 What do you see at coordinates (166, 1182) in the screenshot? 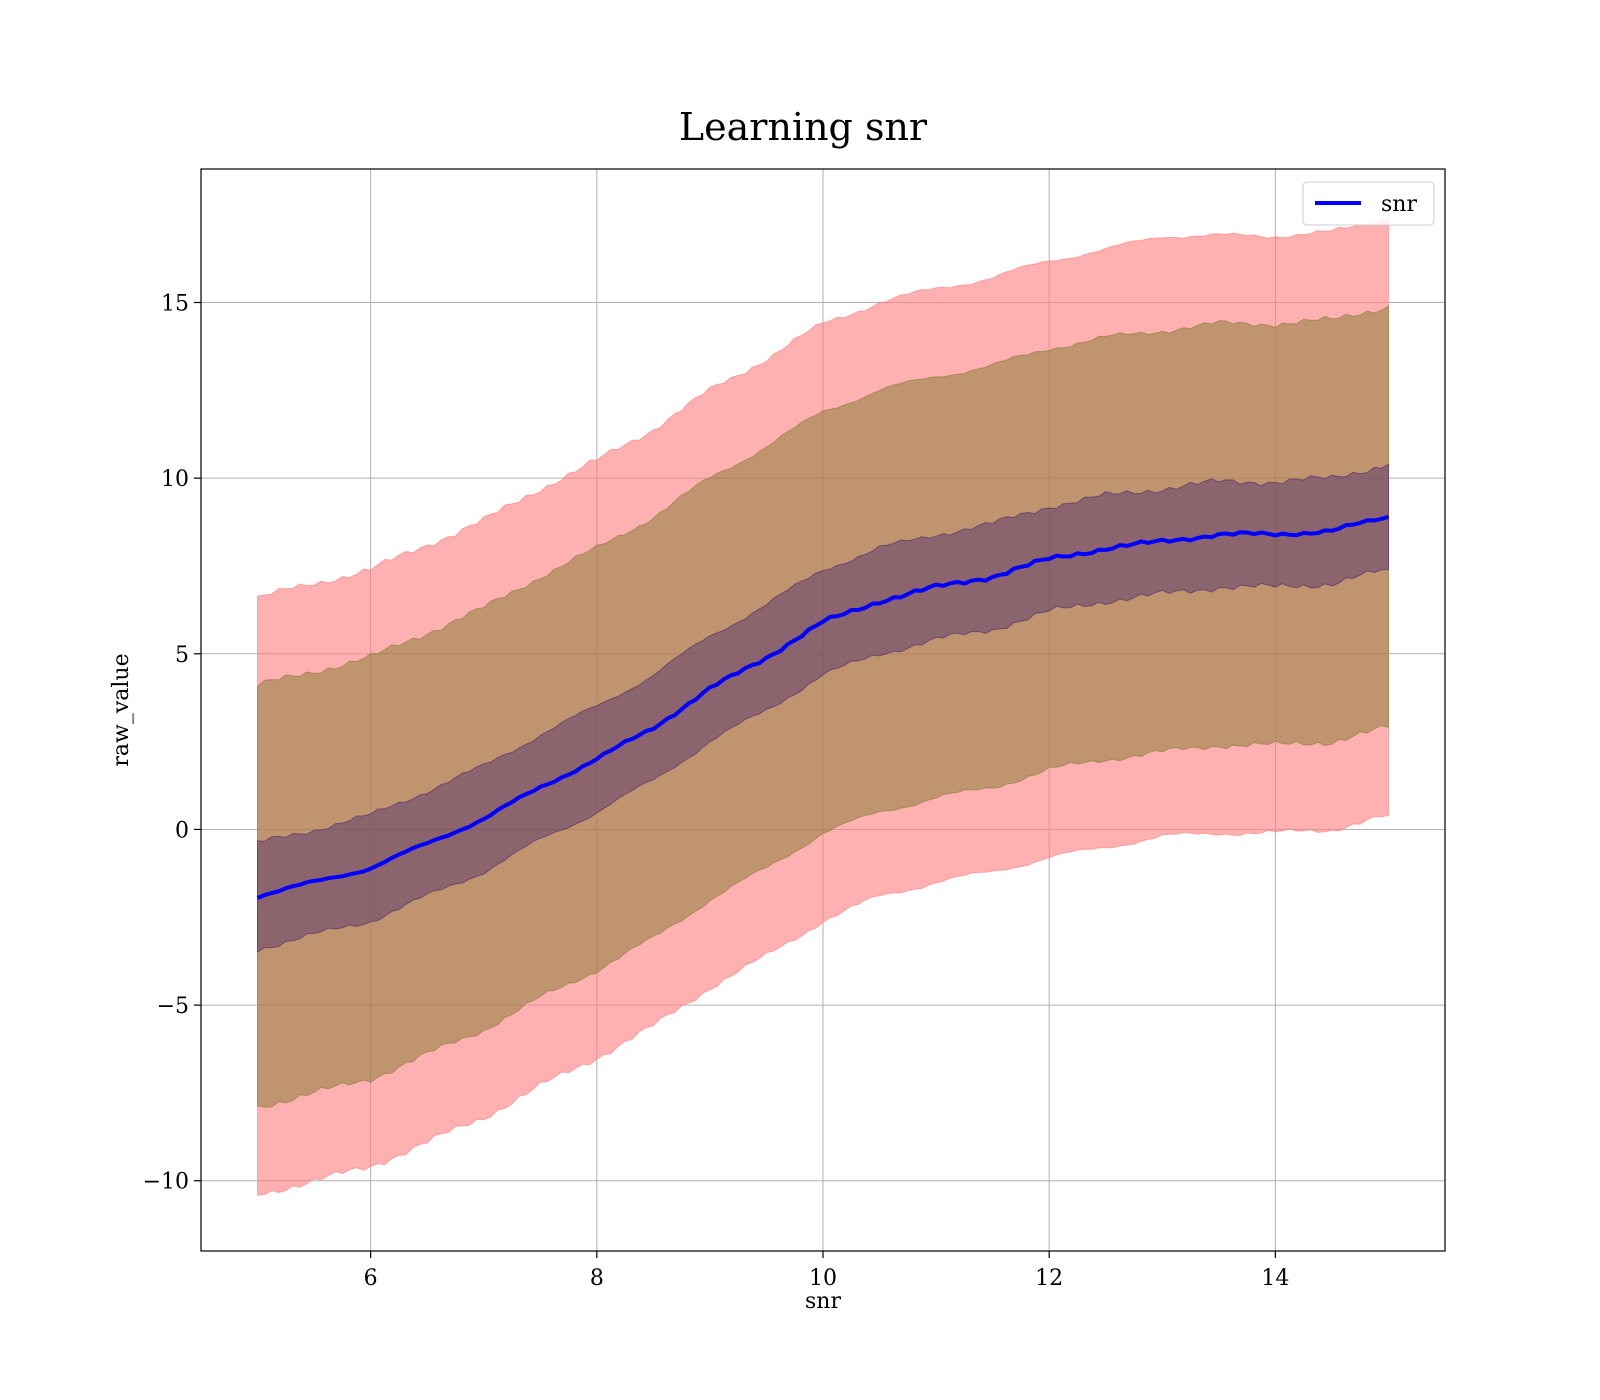
I see `y-tick-label: −10` at bounding box center [166, 1182].